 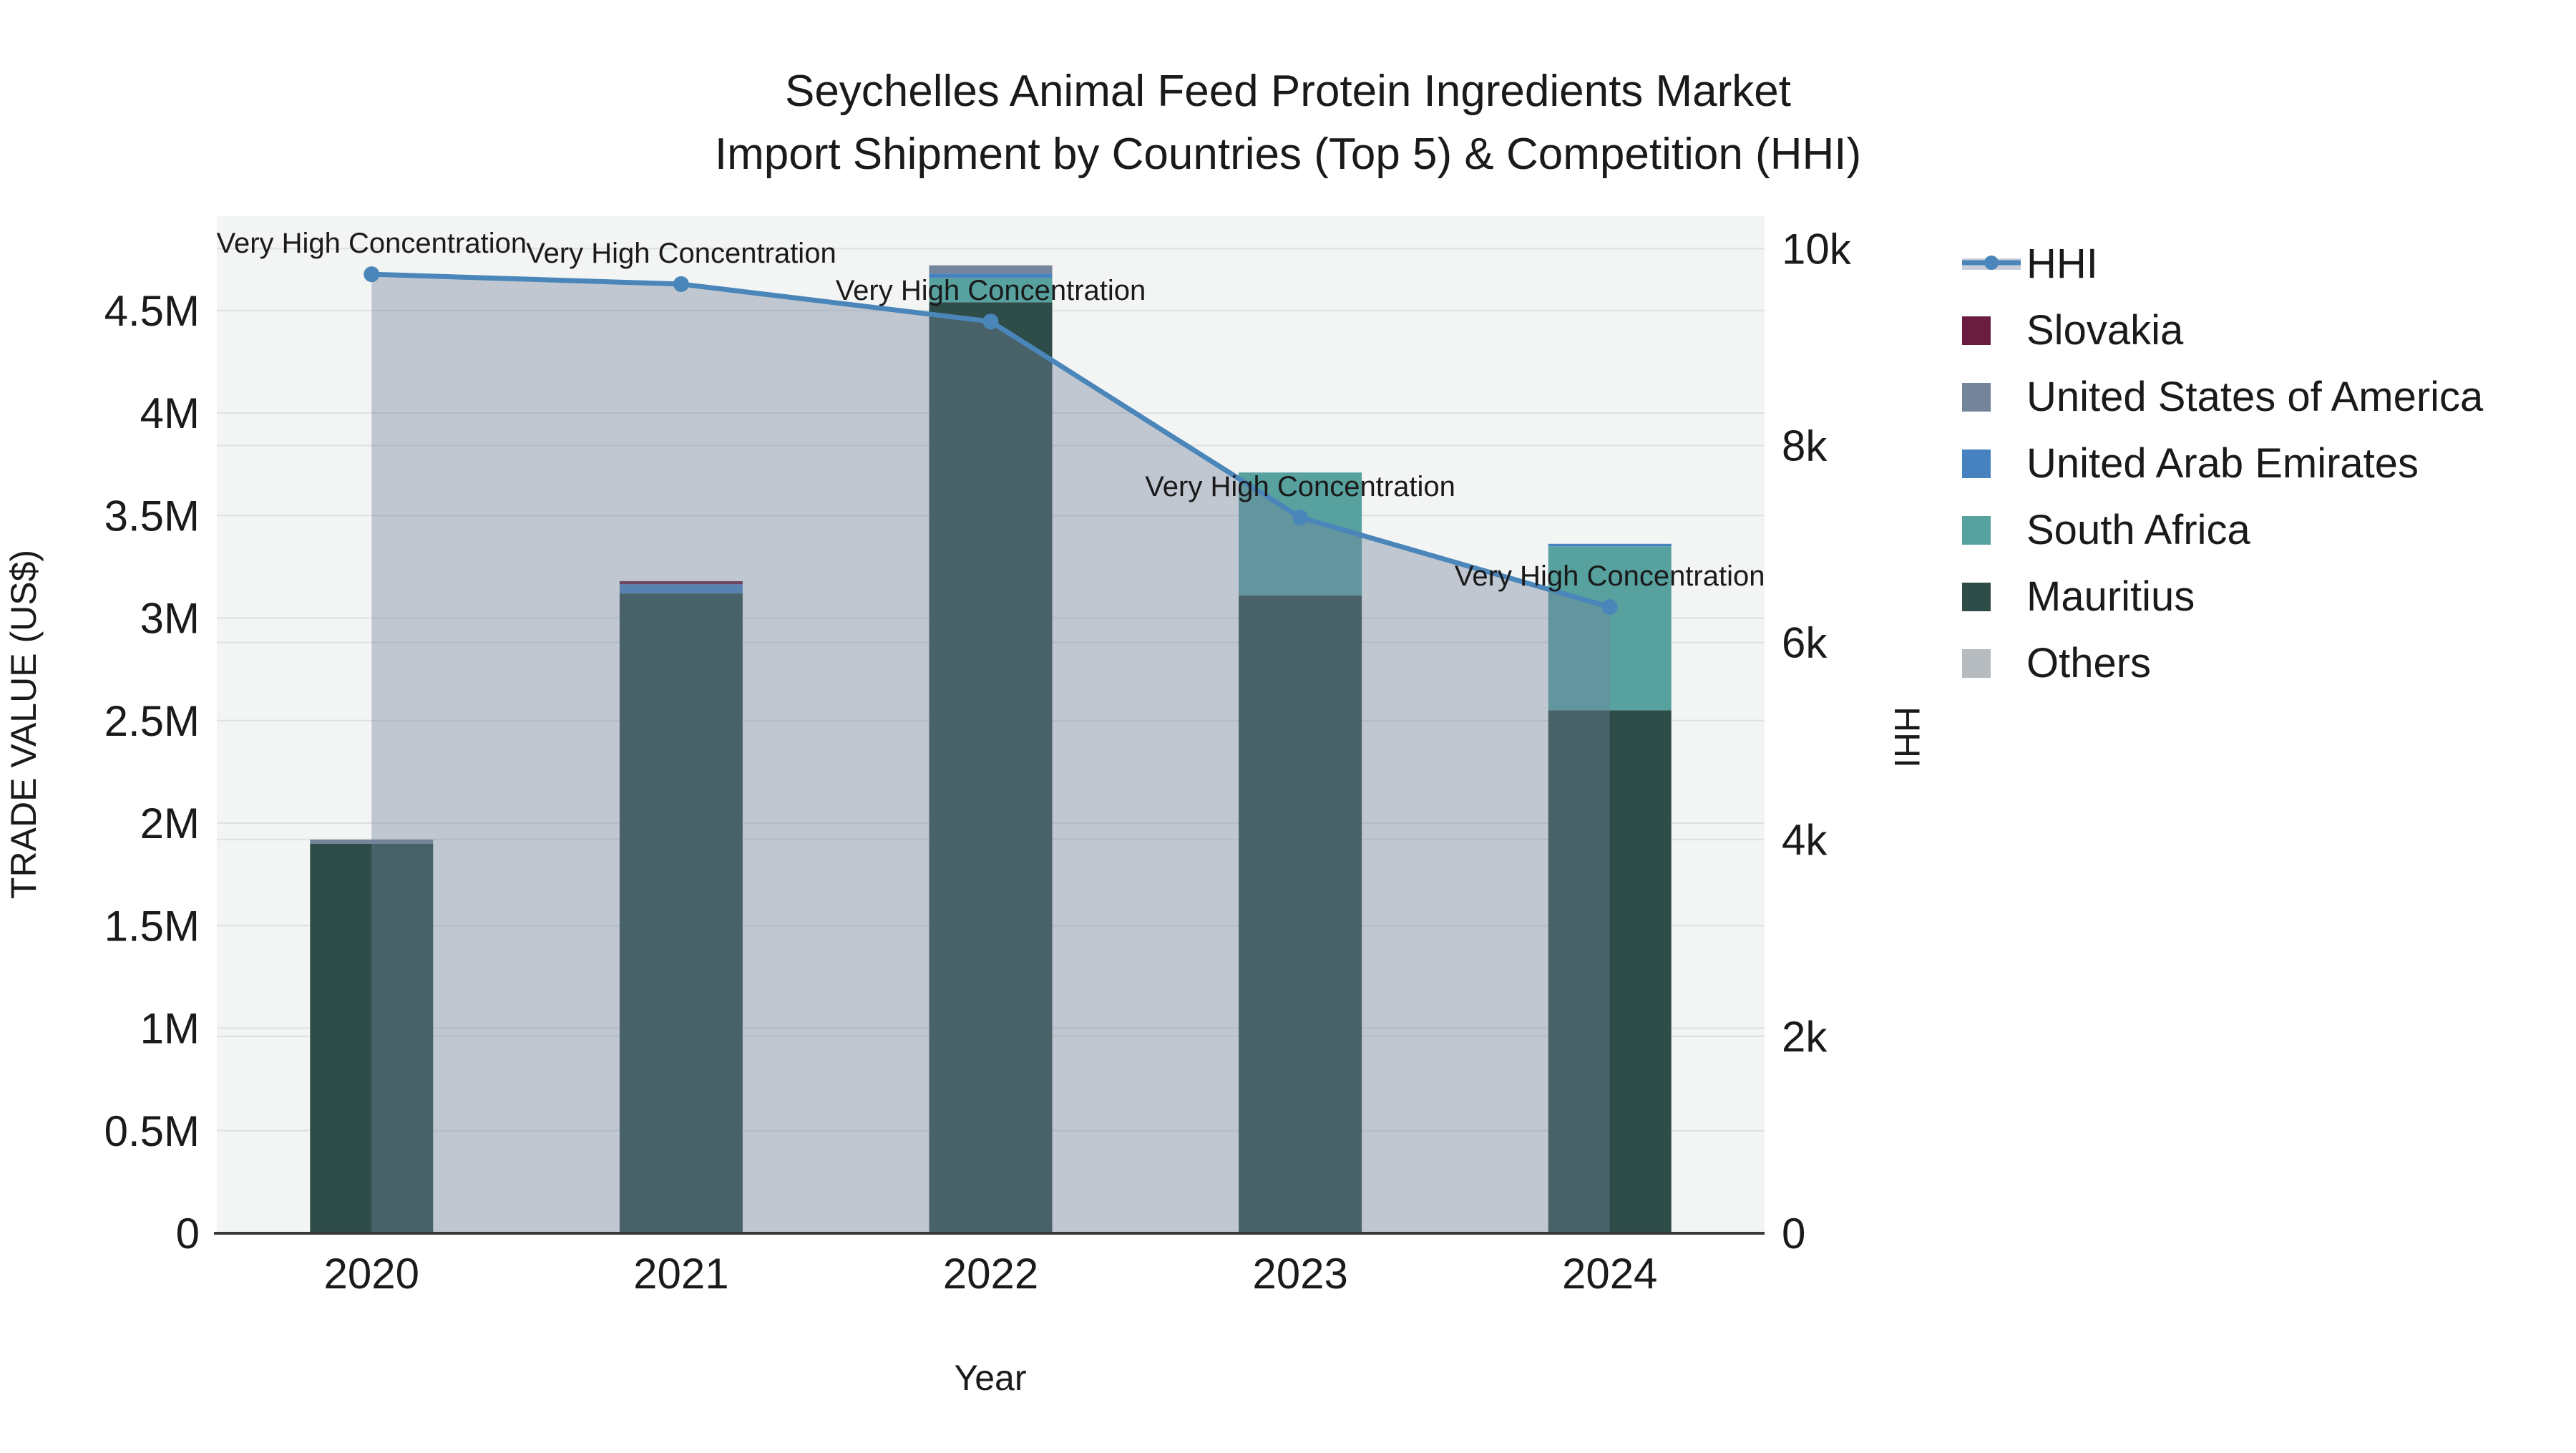 I want to click on legend-label: United Arab Emirates, so click(x=2222, y=463).